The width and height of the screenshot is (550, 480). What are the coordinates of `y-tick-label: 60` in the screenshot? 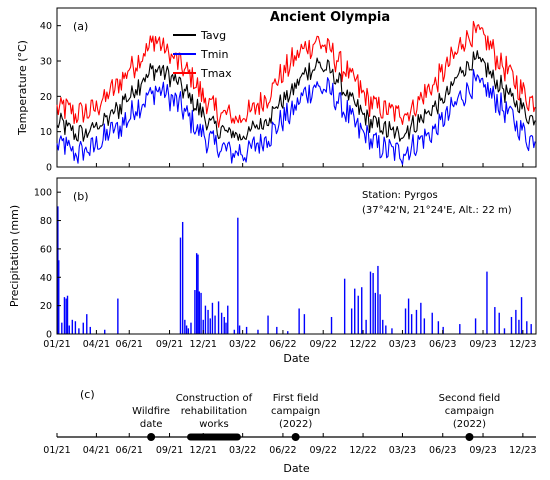 It's located at (46, 249).